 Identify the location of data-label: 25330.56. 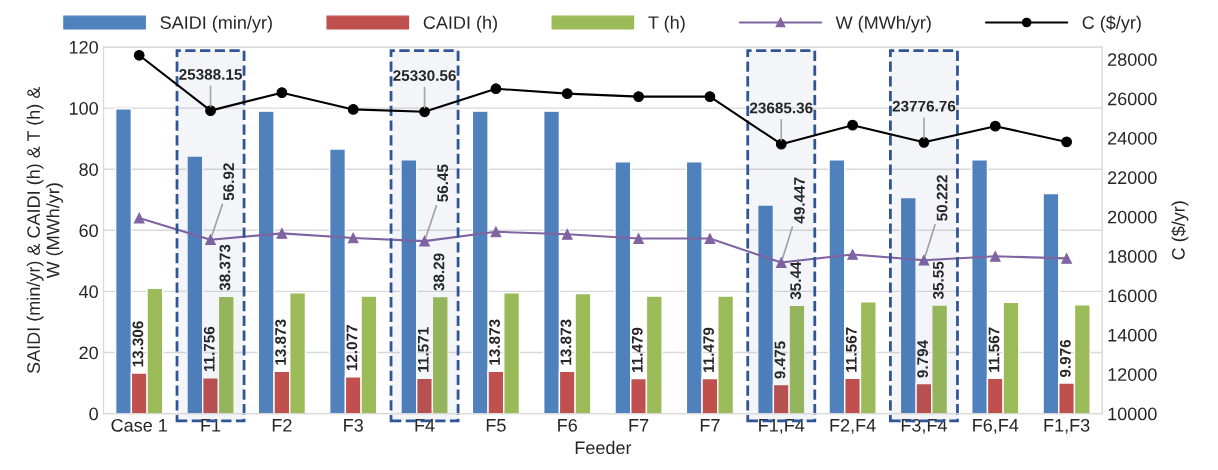
(424, 75).